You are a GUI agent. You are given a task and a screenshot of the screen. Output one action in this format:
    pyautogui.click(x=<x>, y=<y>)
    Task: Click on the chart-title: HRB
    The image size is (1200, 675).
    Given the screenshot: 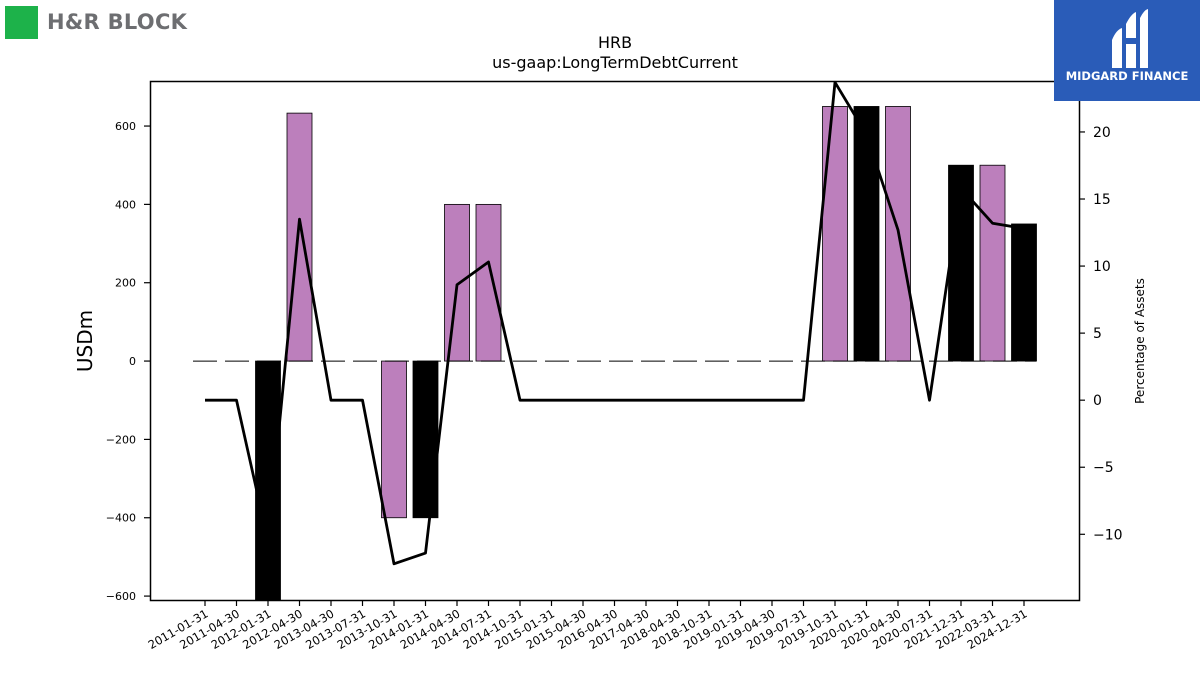 What is the action you would take?
    pyautogui.click(x=615, y=42)
    